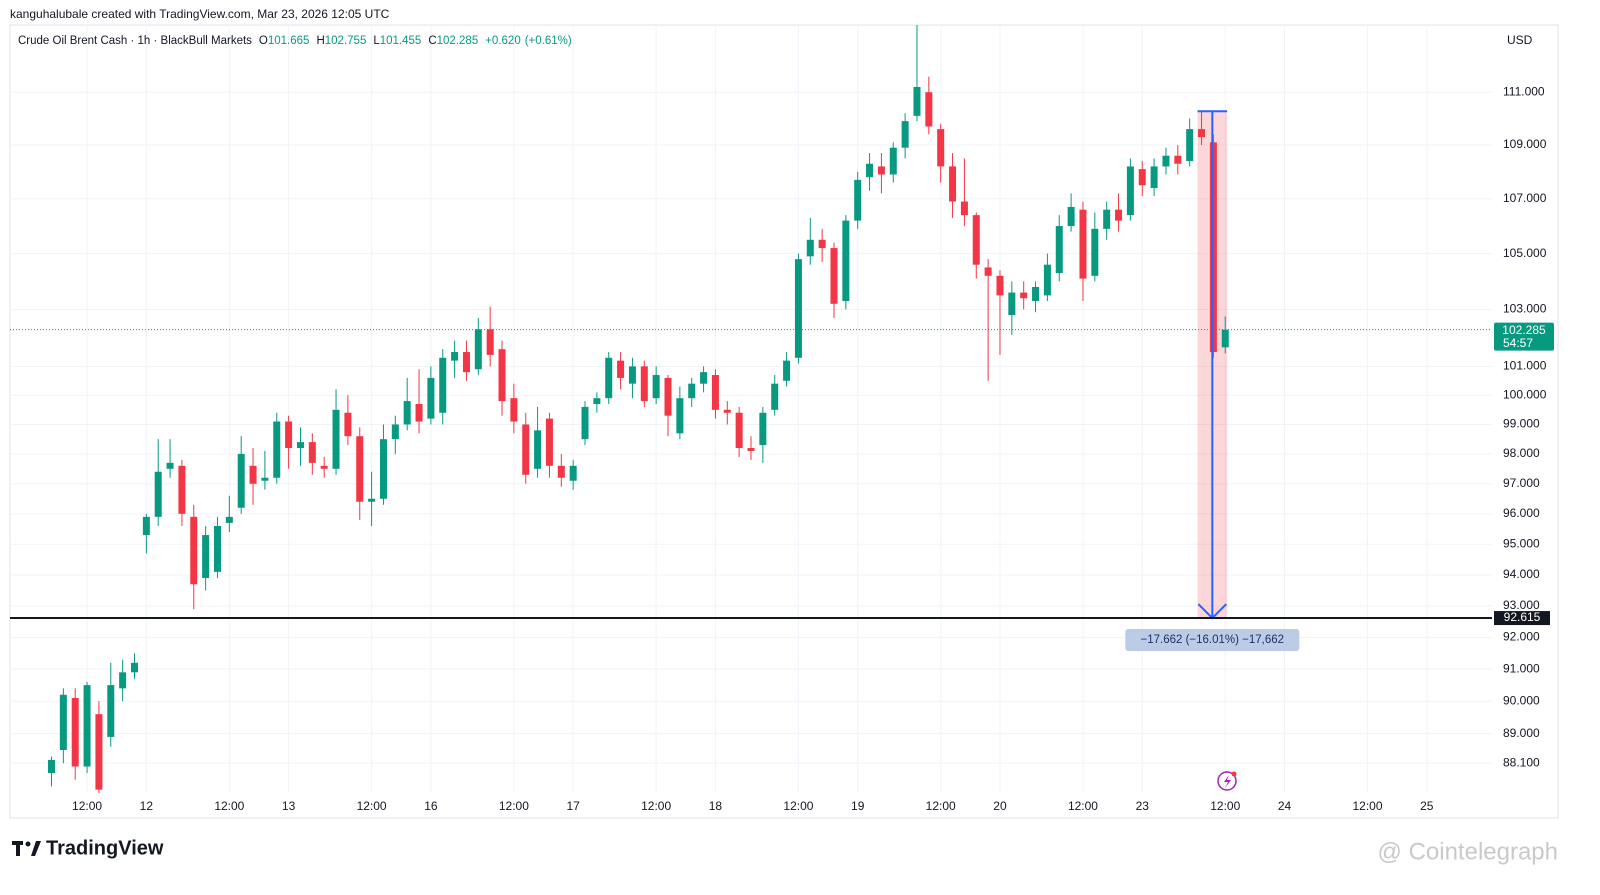 The image size is (1600, 895). I want to click on last-price-label: 102.285, so click(1524, 330).